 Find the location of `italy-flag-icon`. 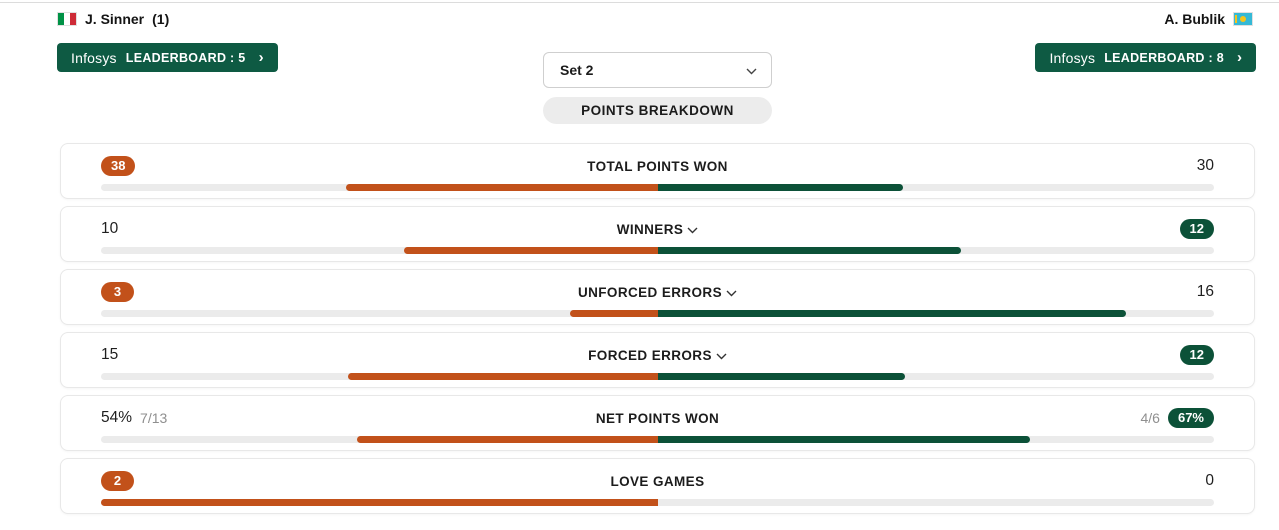

italy-flag-icon is located at coordinates (67, 19).